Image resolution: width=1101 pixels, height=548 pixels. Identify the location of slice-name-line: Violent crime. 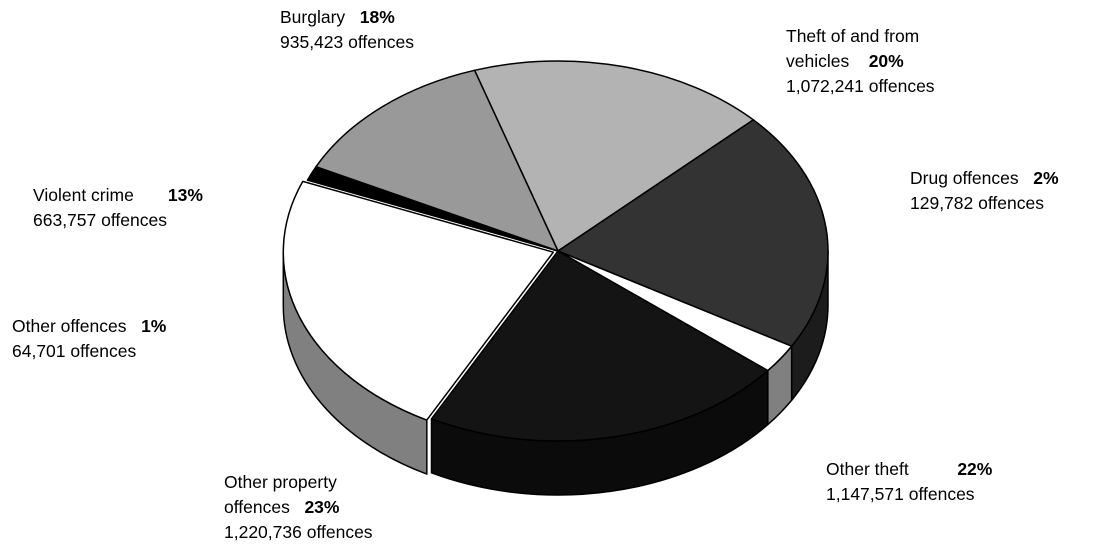
(83, 195).